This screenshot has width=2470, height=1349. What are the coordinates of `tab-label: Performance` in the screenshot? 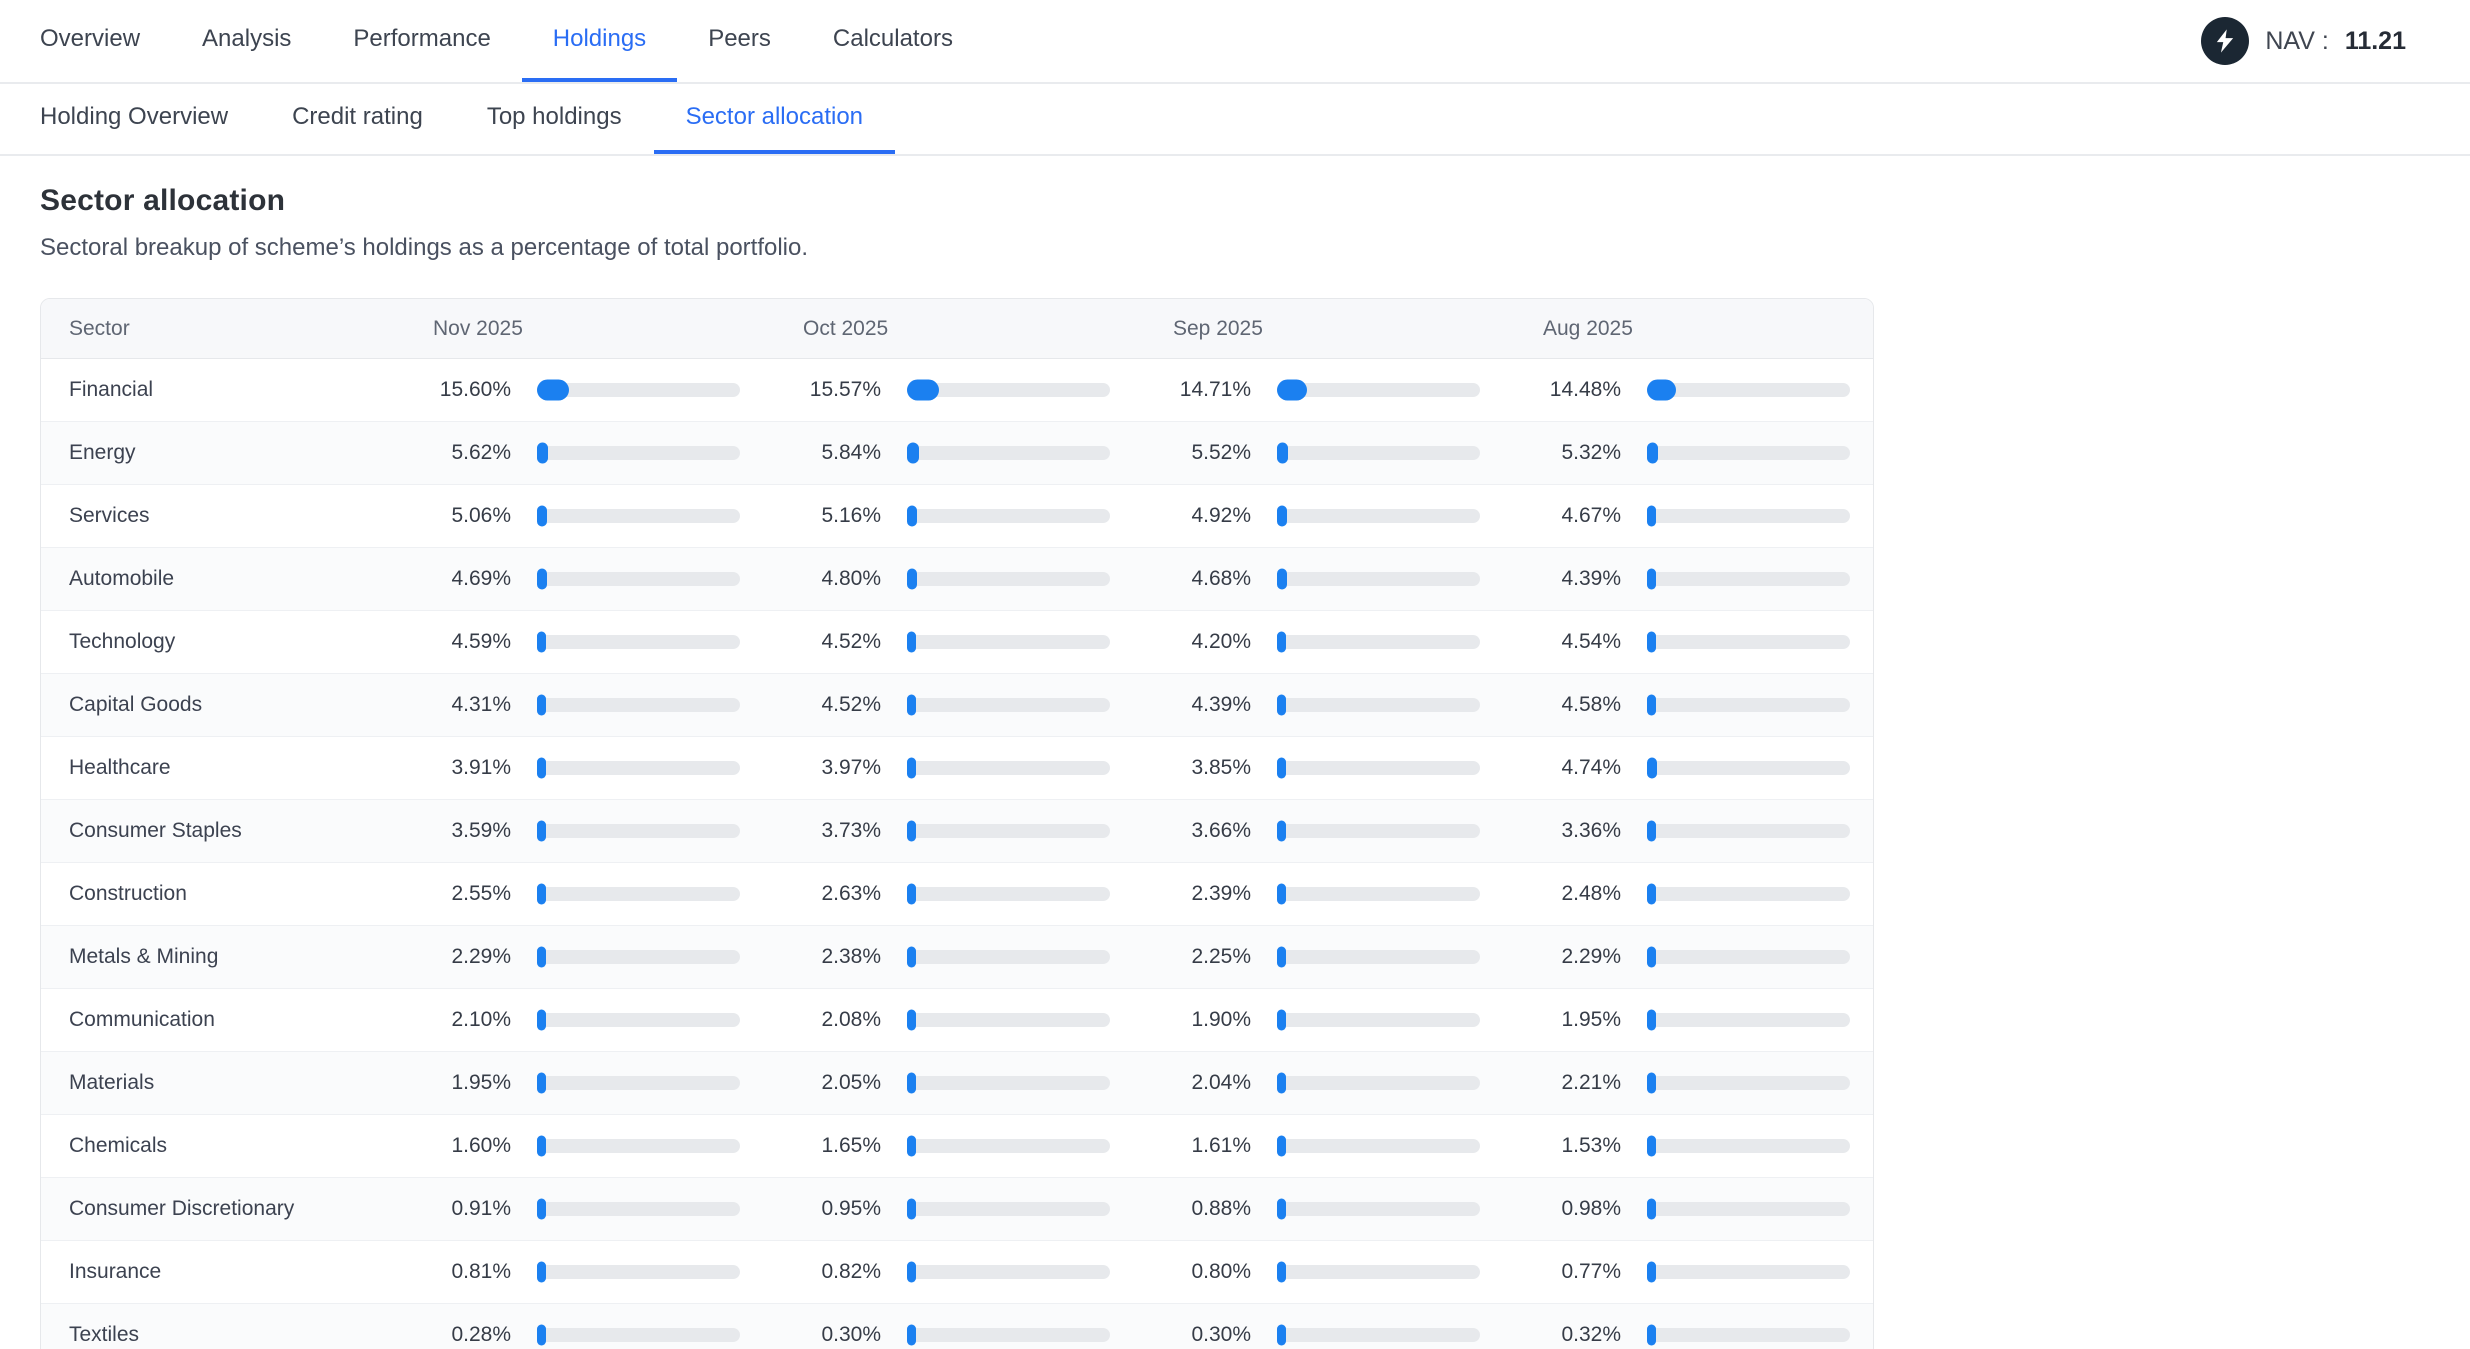 It's located at (422, 38).